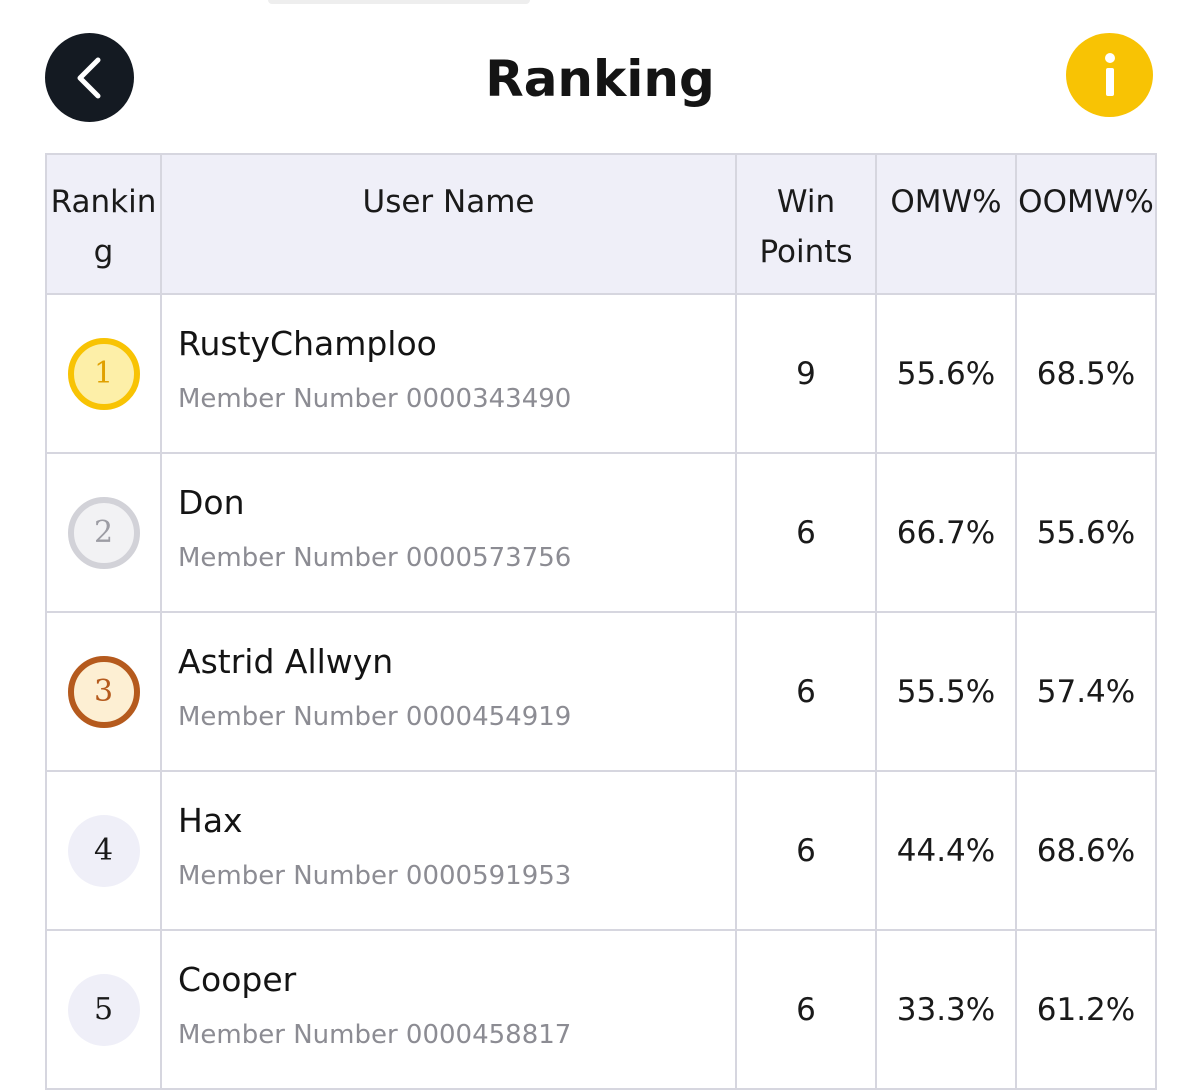 This screenshot has height=1090, width=1200. I want to click on user-name: Cooper, so click(237, 979).